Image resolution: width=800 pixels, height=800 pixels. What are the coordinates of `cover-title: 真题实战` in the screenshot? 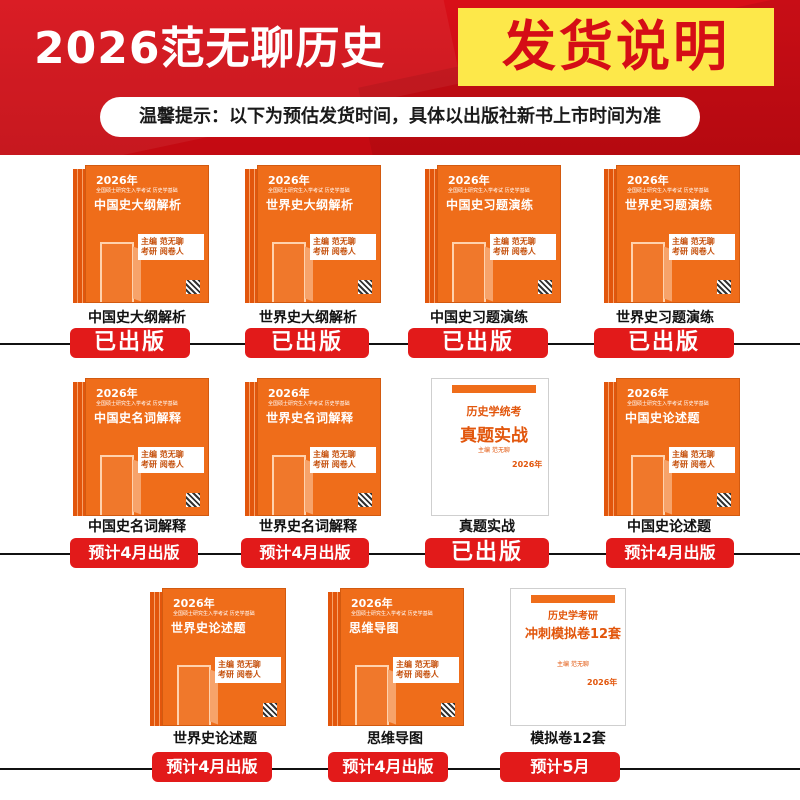 It's located at (494, 436).